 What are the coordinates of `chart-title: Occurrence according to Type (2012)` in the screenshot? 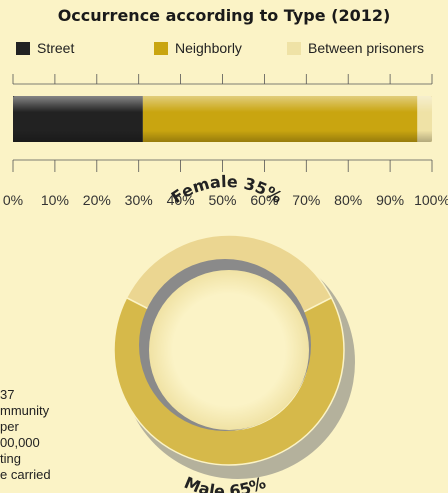 It's located at (224, 15).